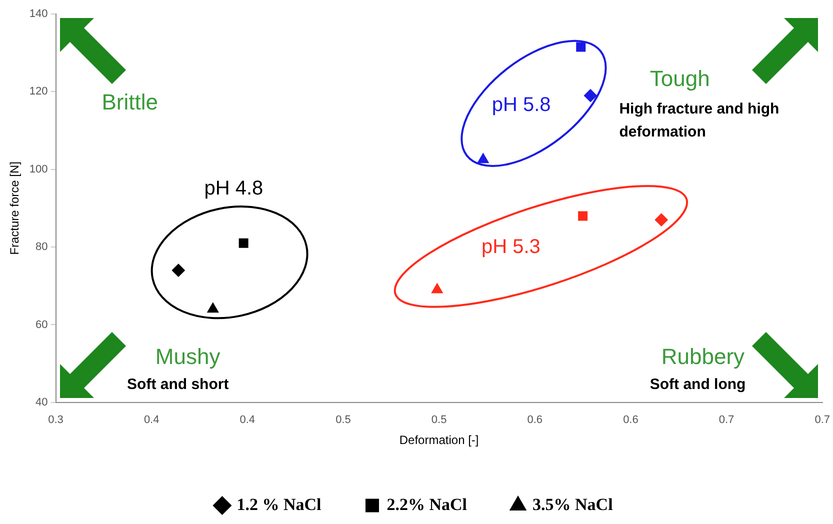 This screenshot has height=524, width=833. Describe the element at coordinates (187, 356) in the screenshot. I see `annotation: Mushy` at that location.